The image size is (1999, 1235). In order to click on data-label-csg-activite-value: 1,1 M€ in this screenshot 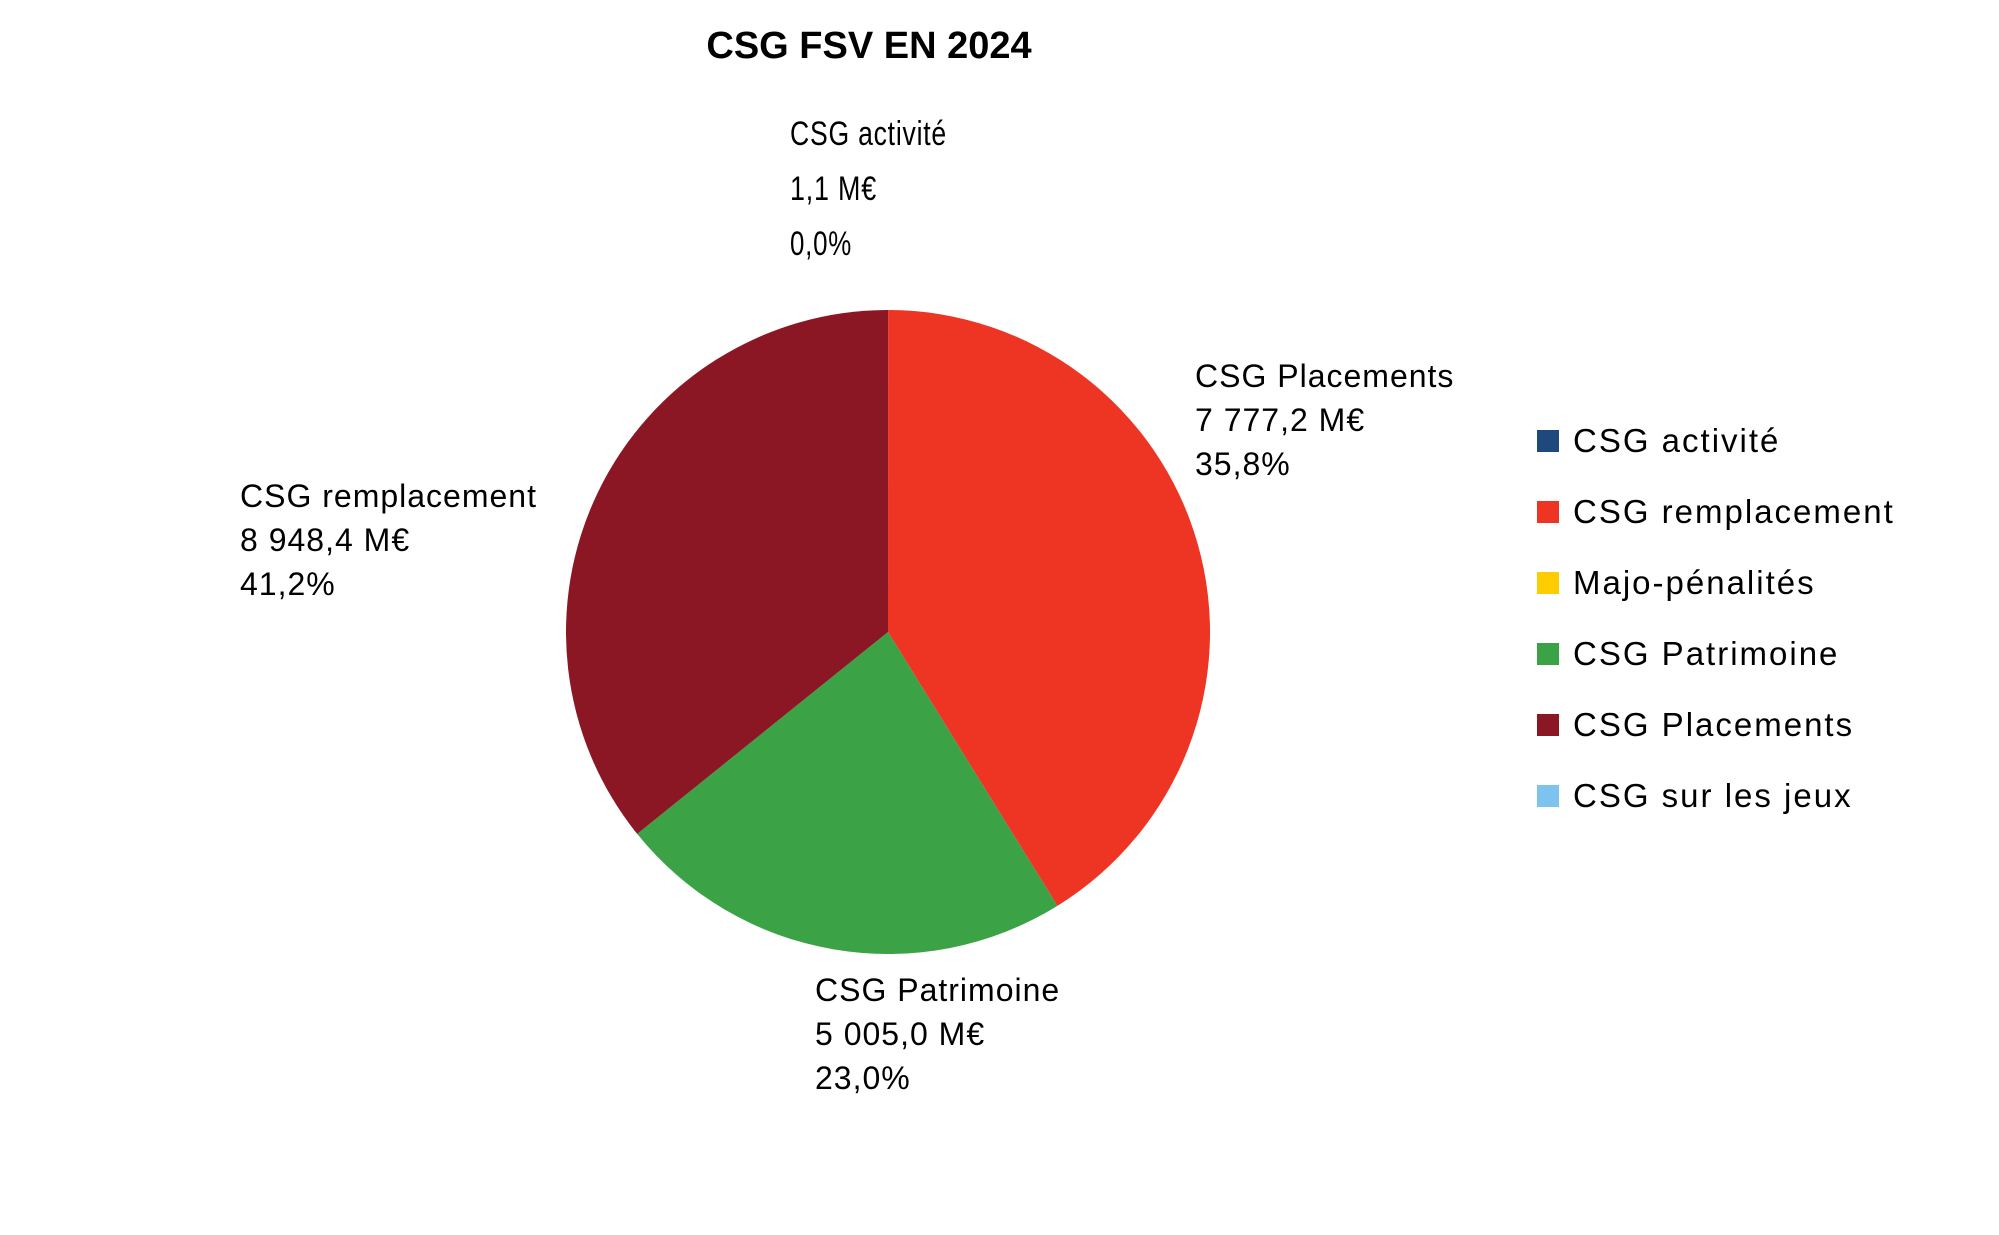, I will do `click(833, 189)`.